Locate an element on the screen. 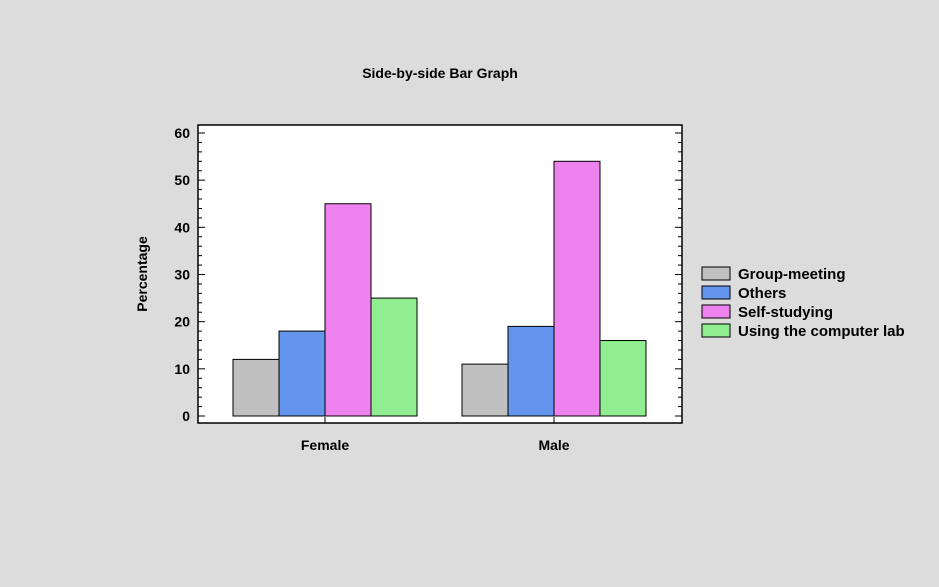  legend-label: Using the computer lab is located at coordinates (821, 331).